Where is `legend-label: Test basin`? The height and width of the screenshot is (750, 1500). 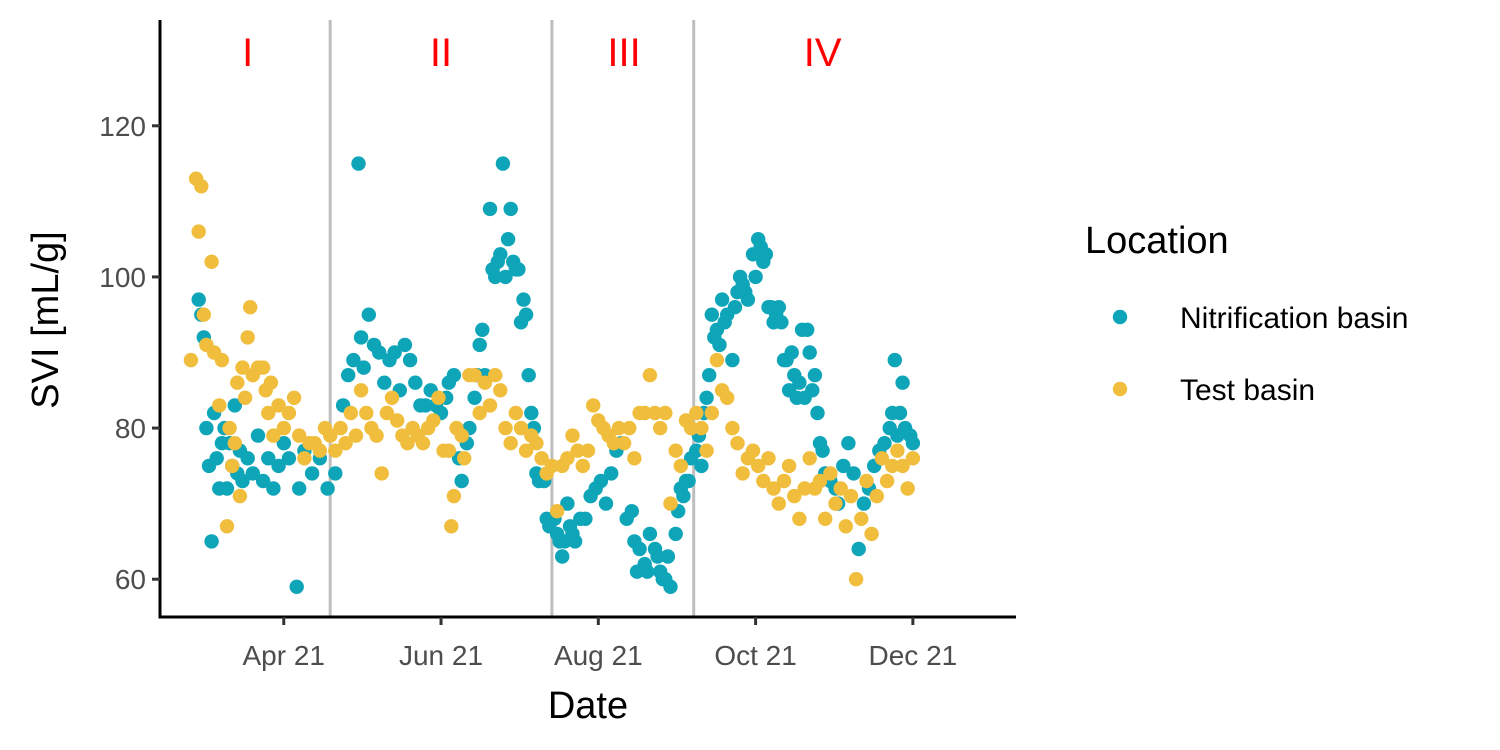
legend-label: Test basin is located at coordinates (1247, 390).